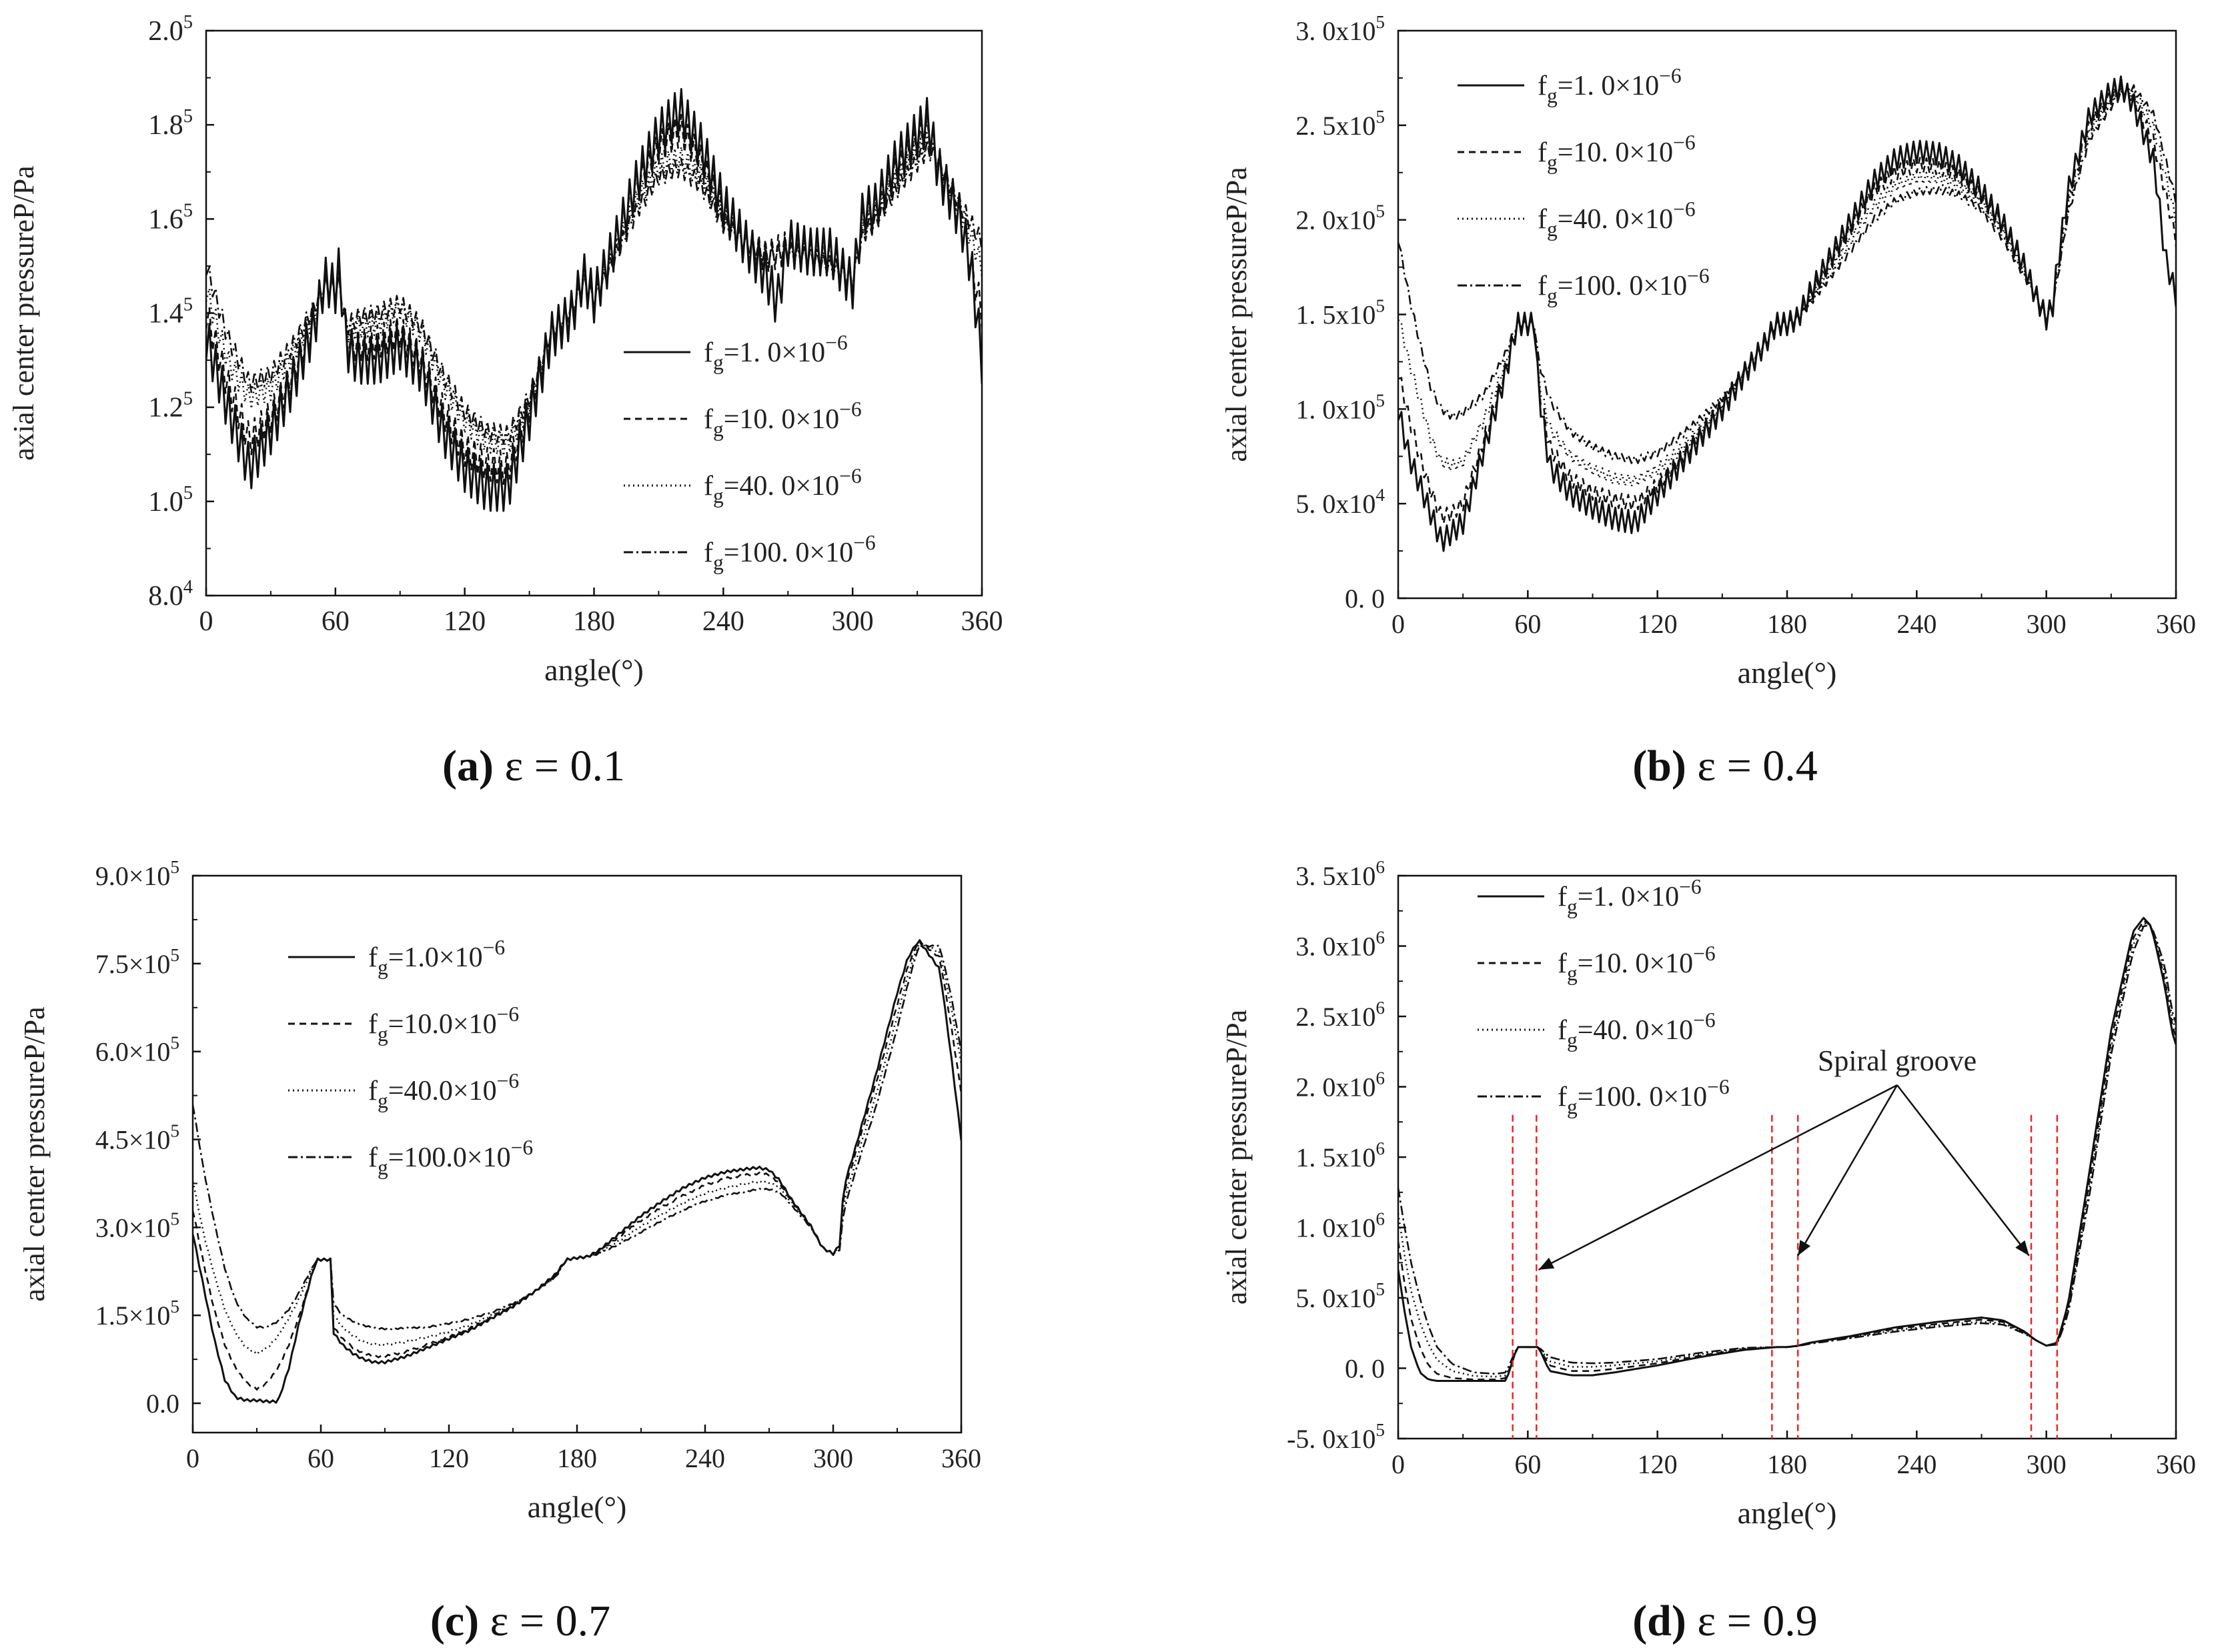 The width and height of the screenshot is (2216, 1652). Describe the element at coordinates (137, 1225) in the screenshot. I see `y-tick-label: 3.0×10⁵` at that location.